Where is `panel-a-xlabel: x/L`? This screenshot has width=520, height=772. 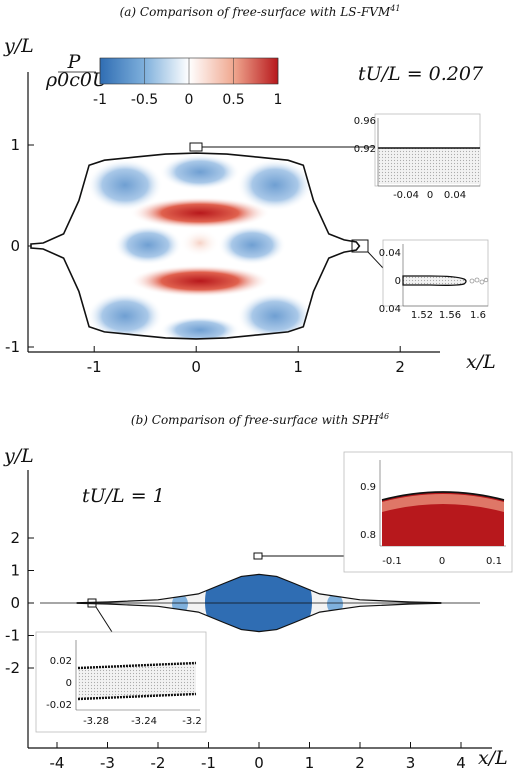 panel-a-xlabel: x/L is located at coordinates (481, 362).